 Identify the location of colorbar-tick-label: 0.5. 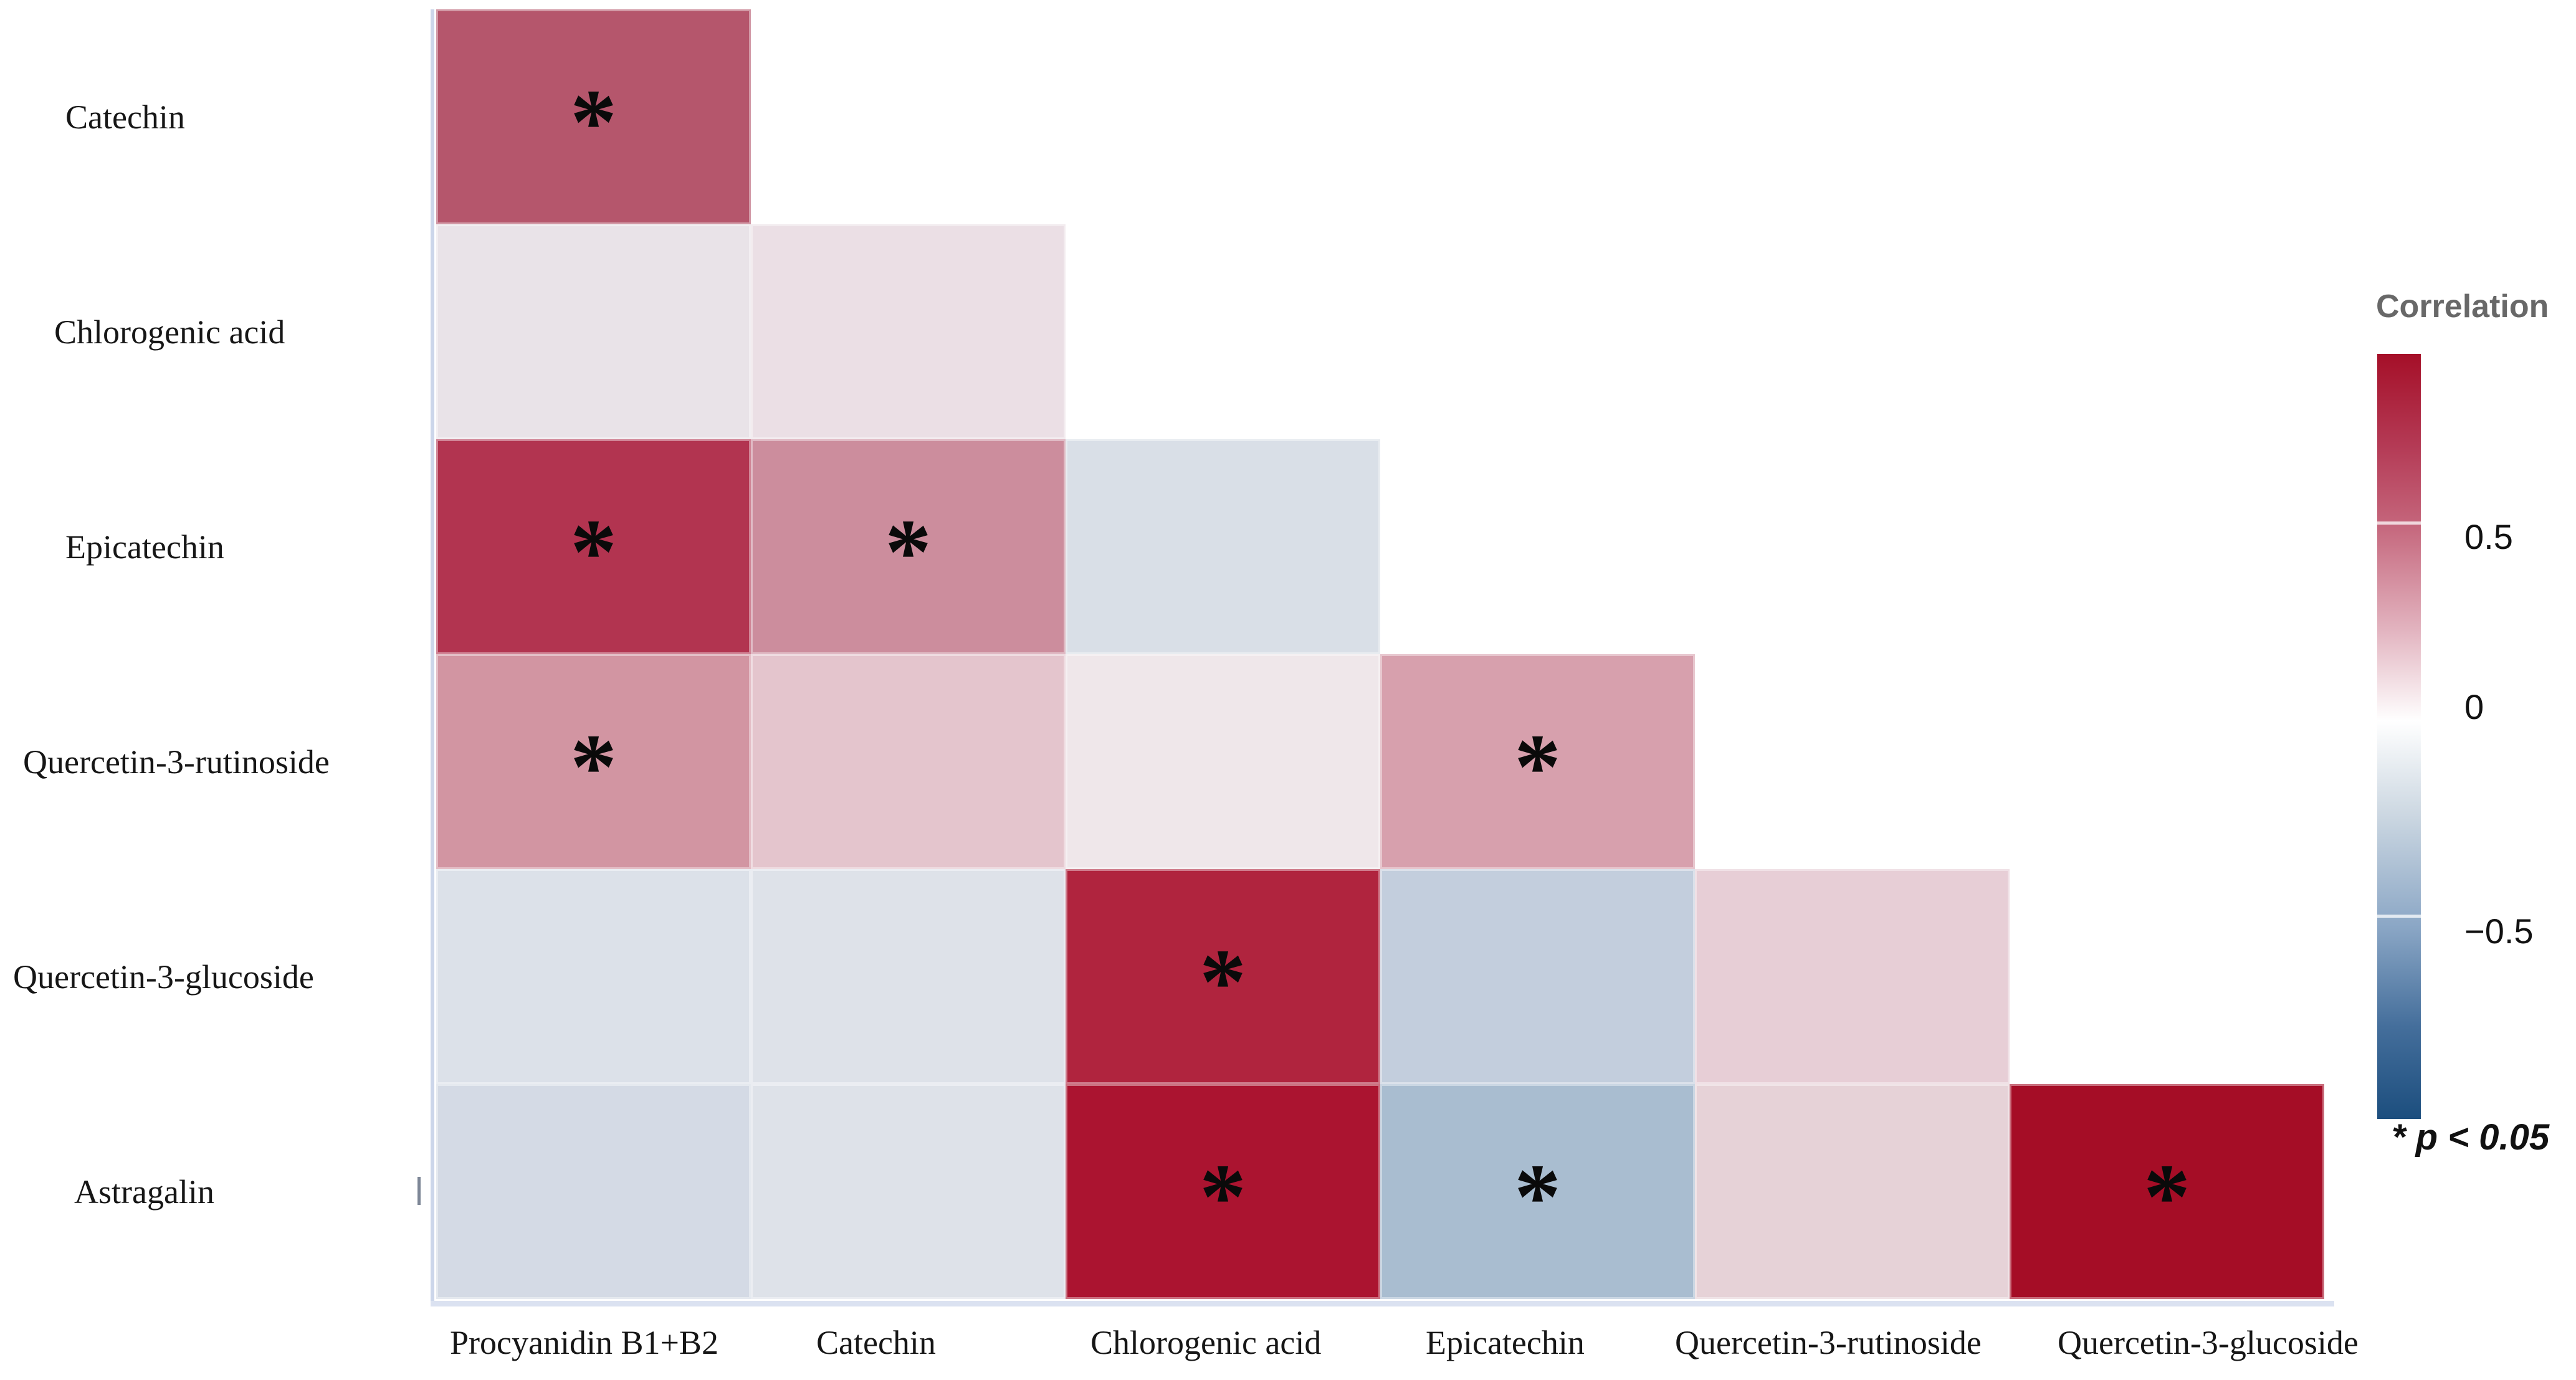
(2488, 536).